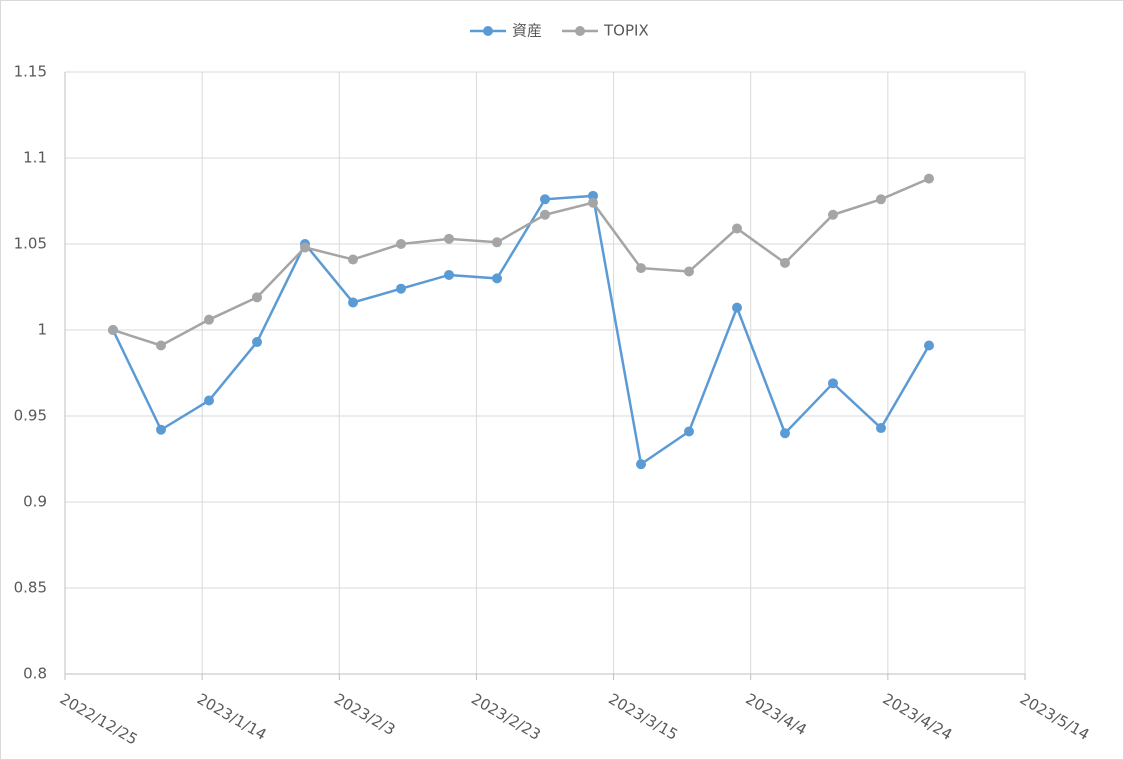 This screenshot has width=1124, height=760. I want to click on y-tick-label: 1.1, so click(35, 158).